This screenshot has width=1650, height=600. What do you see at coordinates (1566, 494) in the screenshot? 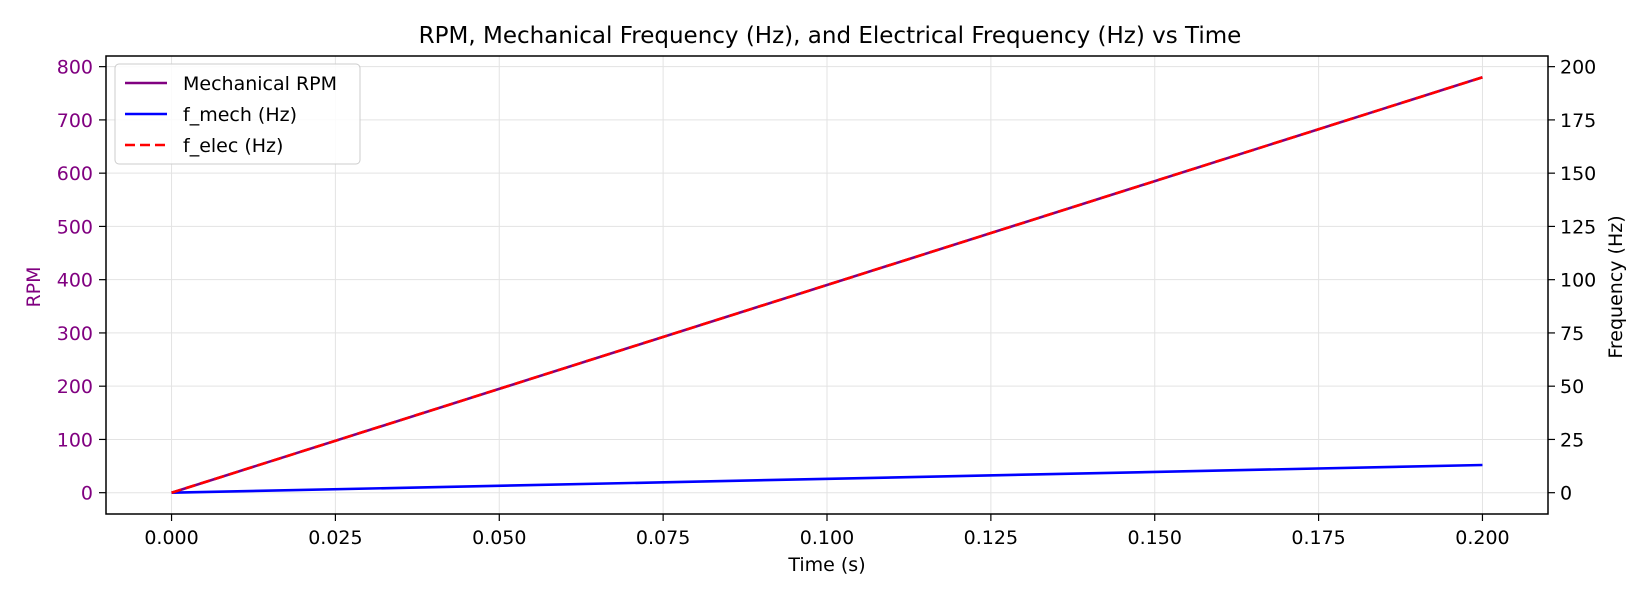
I see `y-right-tick-label: 0` at bounding box center [1566, 494].